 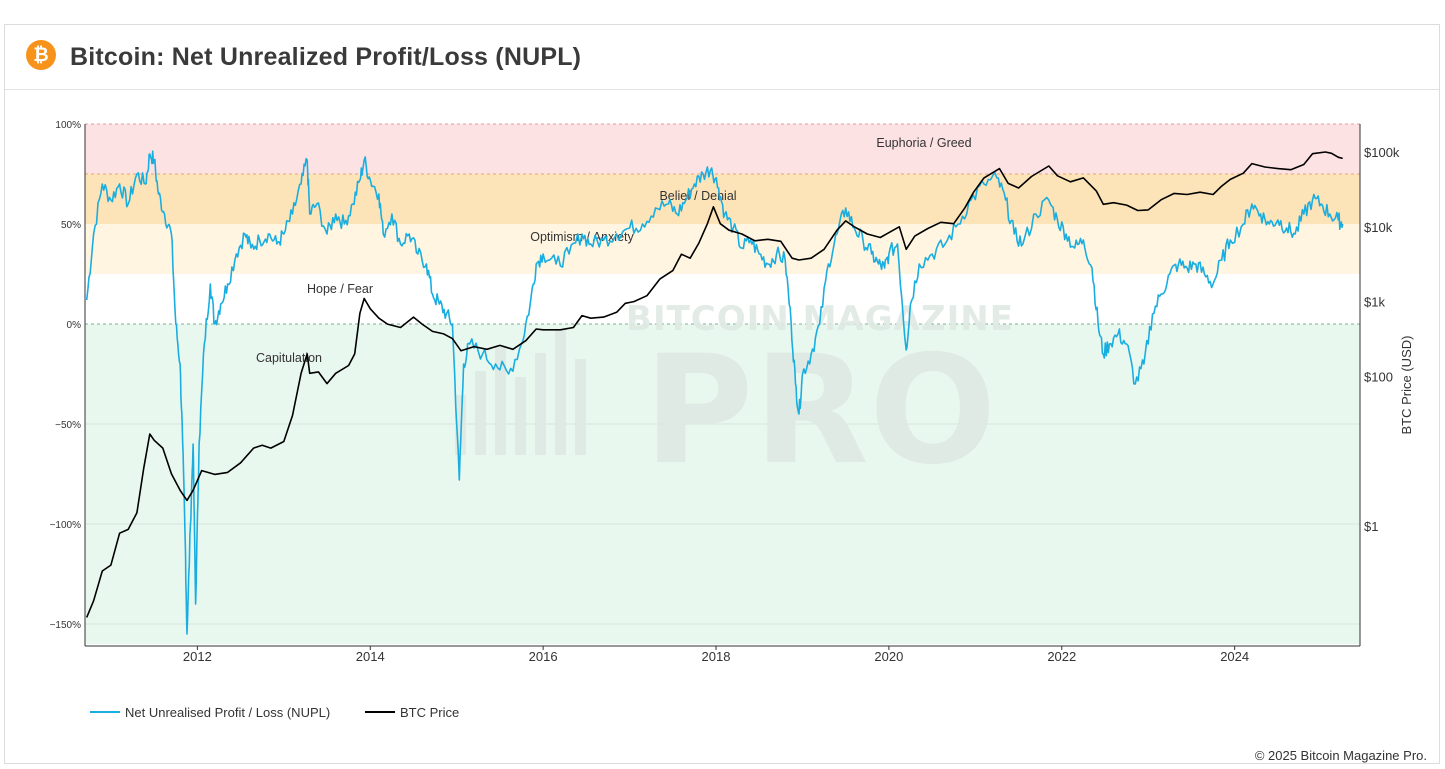 What do you see at coordinates (1061, 656) in the screenshot?
I see `x-tick-label: 2022` at bounding box center [1061, 656].